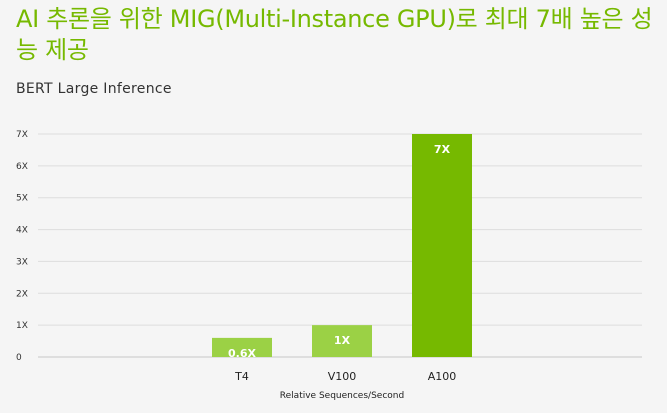  Describe the element at coordinates (22, 231) in the screenshot. I see `y-tick-label-4: 4X` at that location.